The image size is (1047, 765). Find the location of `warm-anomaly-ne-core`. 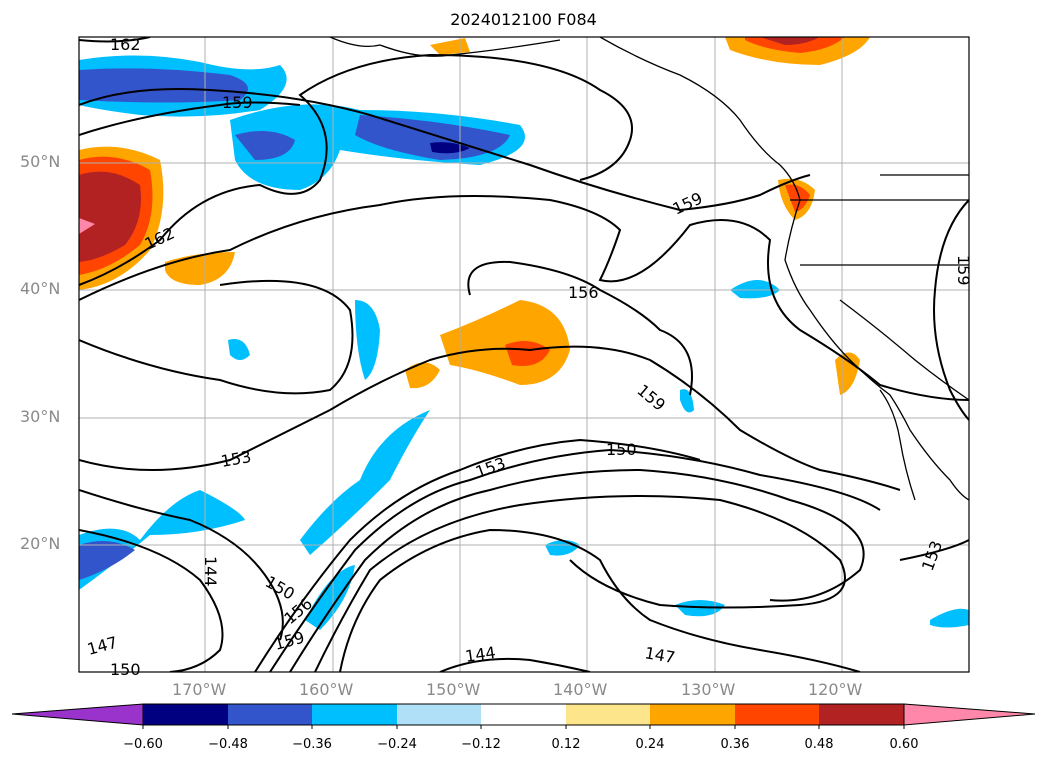

warm-anomaly-ne-core is located at coordinates (795, 45).